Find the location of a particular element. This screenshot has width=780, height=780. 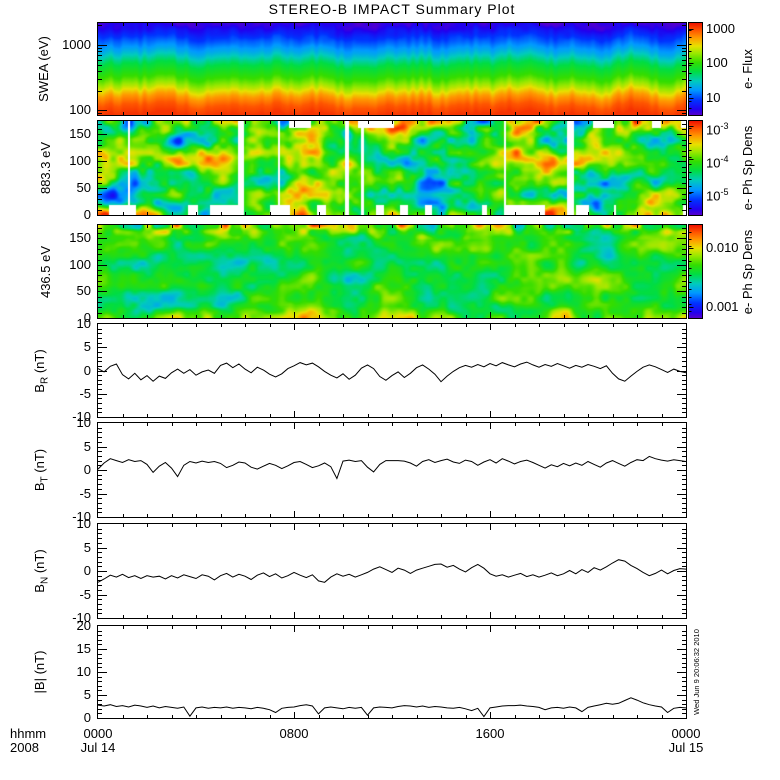

x-axis-format-label: hhmm is located at coordinates (28, 733).